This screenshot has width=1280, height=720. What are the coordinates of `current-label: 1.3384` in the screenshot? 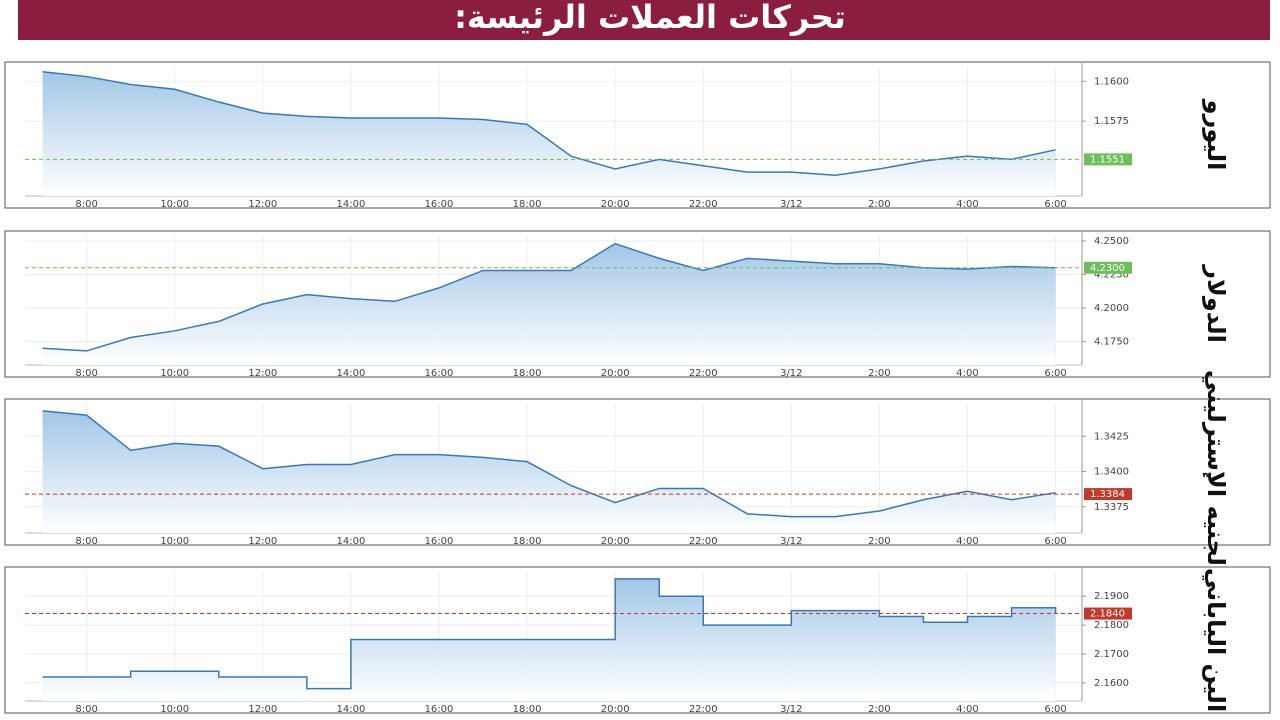 It's located at (1107, 494).